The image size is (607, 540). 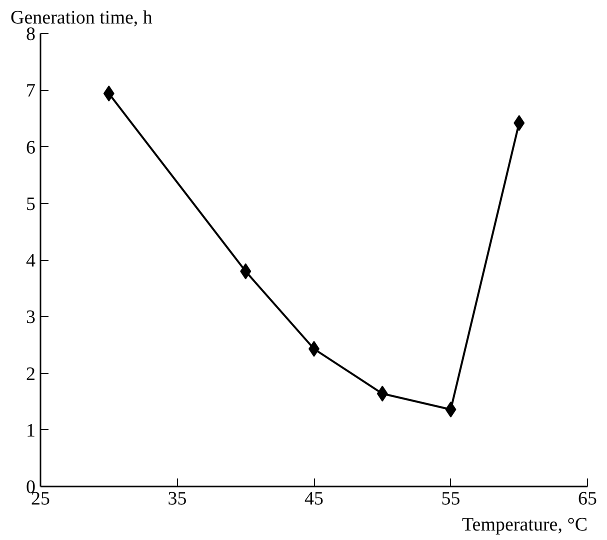 I want to click on y-tick-label: 2, so click(x=31, y=374).